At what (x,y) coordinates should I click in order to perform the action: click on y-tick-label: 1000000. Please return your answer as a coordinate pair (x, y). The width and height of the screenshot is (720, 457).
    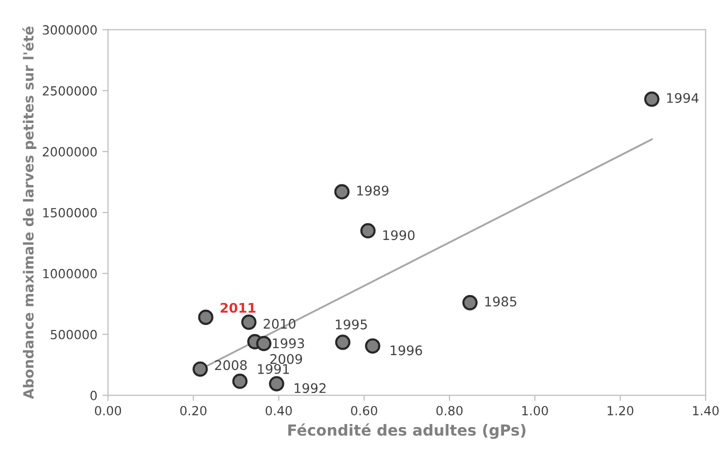
    Looking at the image, I should click on (70, 273).